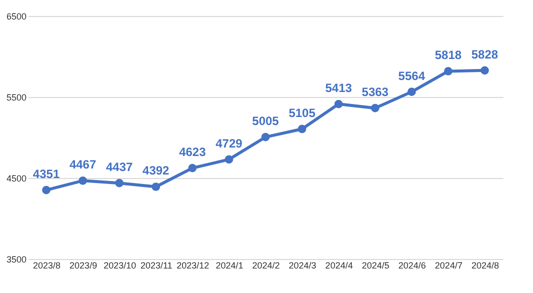  Describe the element at coordinates (302, 265) in the screenshot. I see `x-tick-label: 2024/3` at that location.